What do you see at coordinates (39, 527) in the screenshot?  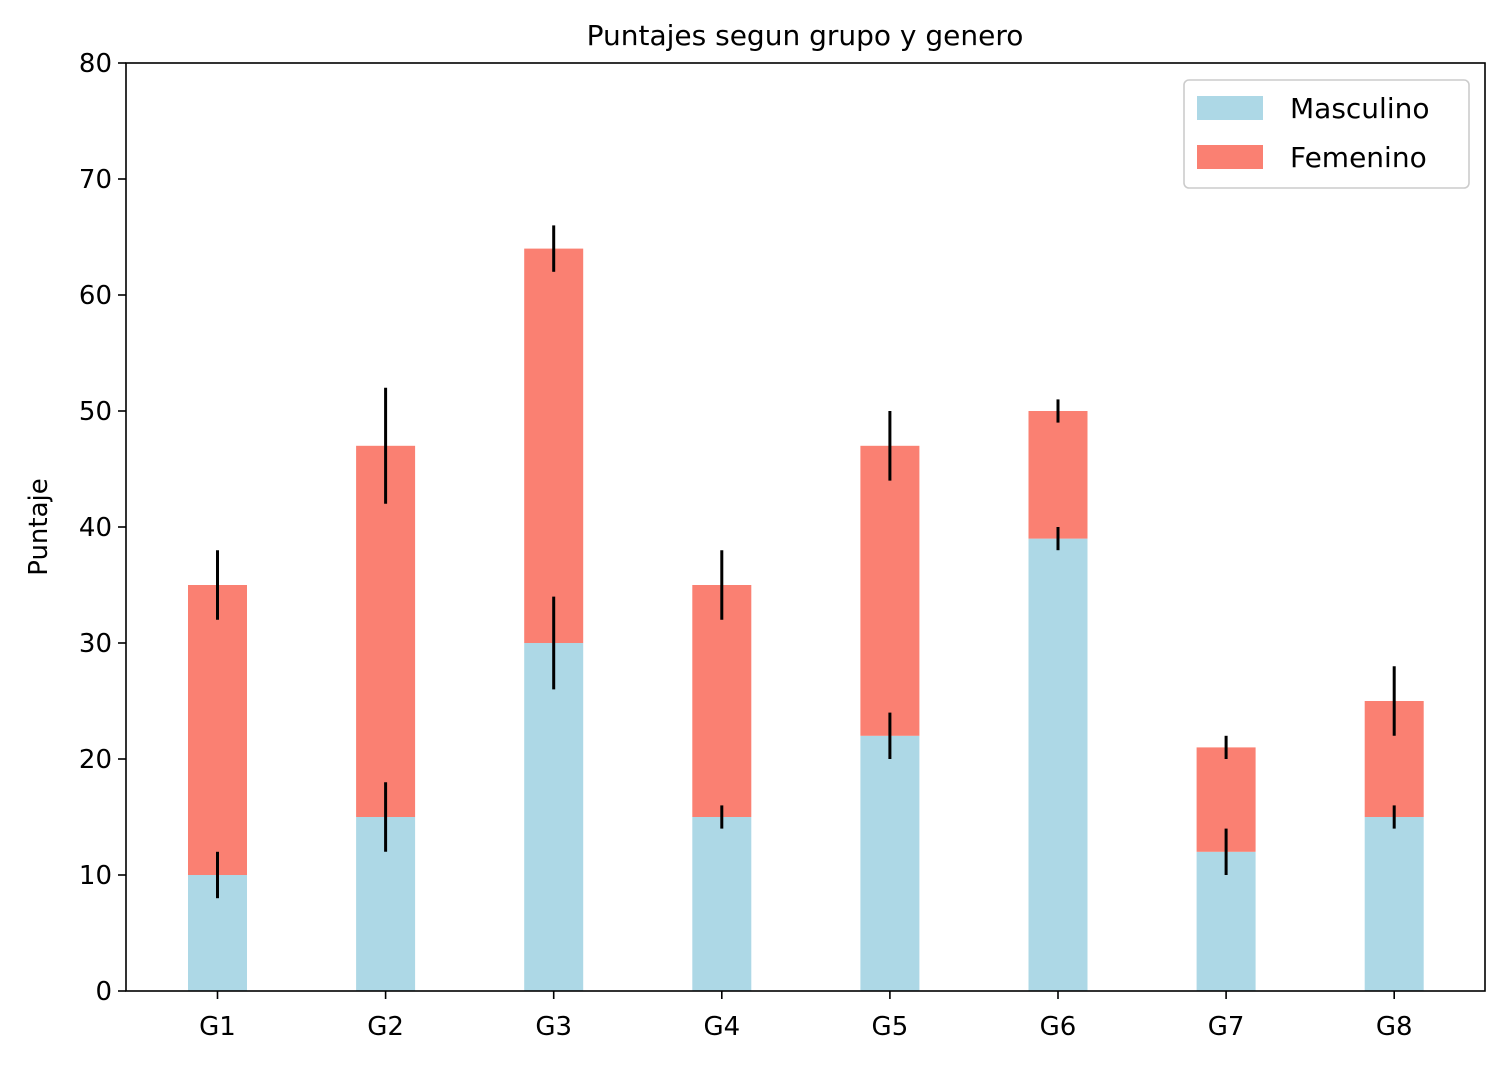 I see `y-axis-title: Puntaje` at bounding box center [39, 527].